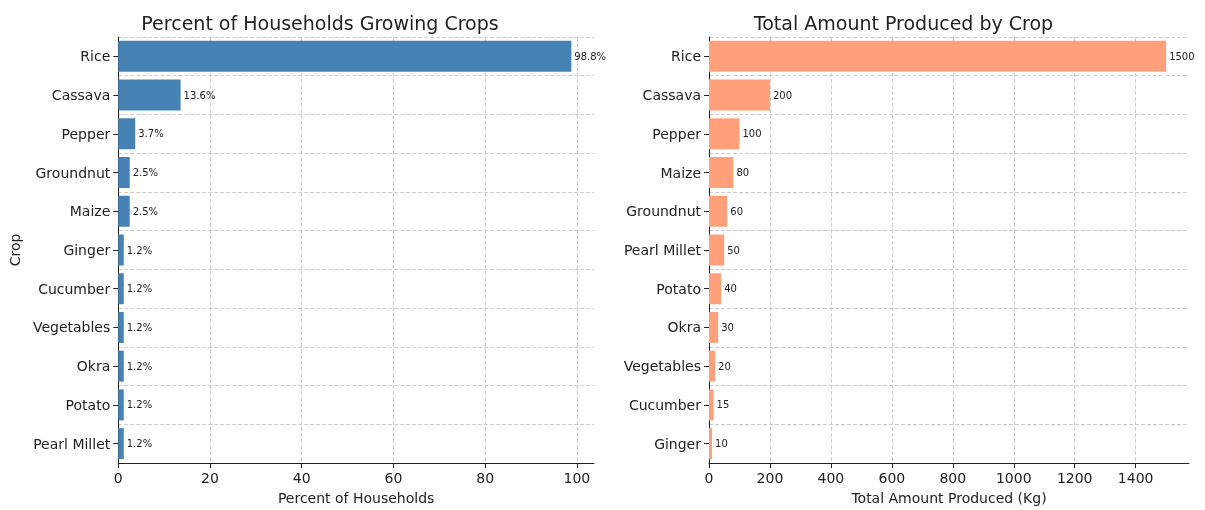 This screenshot has height=510, width=1205. What do you see at coordinates (15, 250) in the screenshot?
I see `y-axis-title: Crop` at bounding box center [15, 250].